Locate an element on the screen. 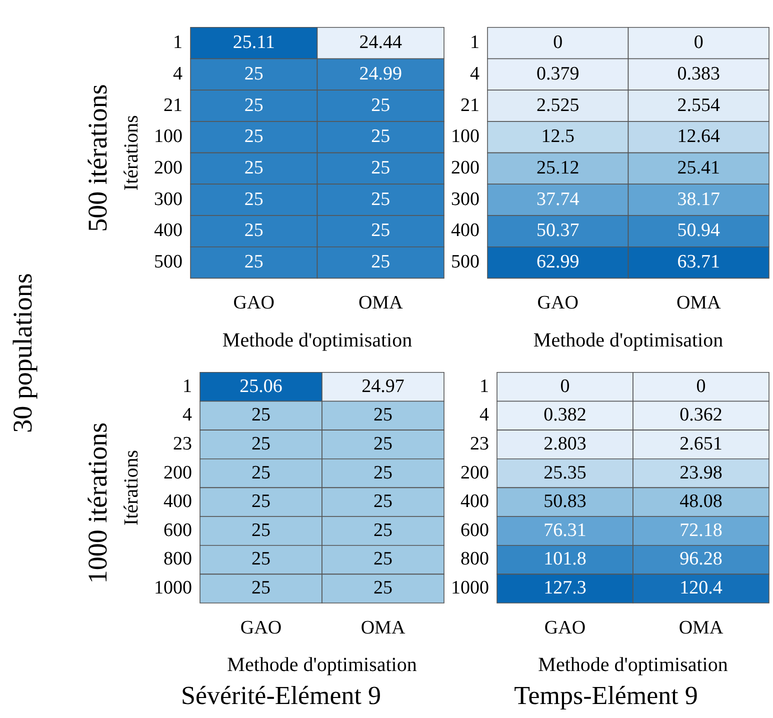 The width and height of the screenshot is (773, 718). text: Sévérité-Elément 9 is located at coordinates (281, 695).